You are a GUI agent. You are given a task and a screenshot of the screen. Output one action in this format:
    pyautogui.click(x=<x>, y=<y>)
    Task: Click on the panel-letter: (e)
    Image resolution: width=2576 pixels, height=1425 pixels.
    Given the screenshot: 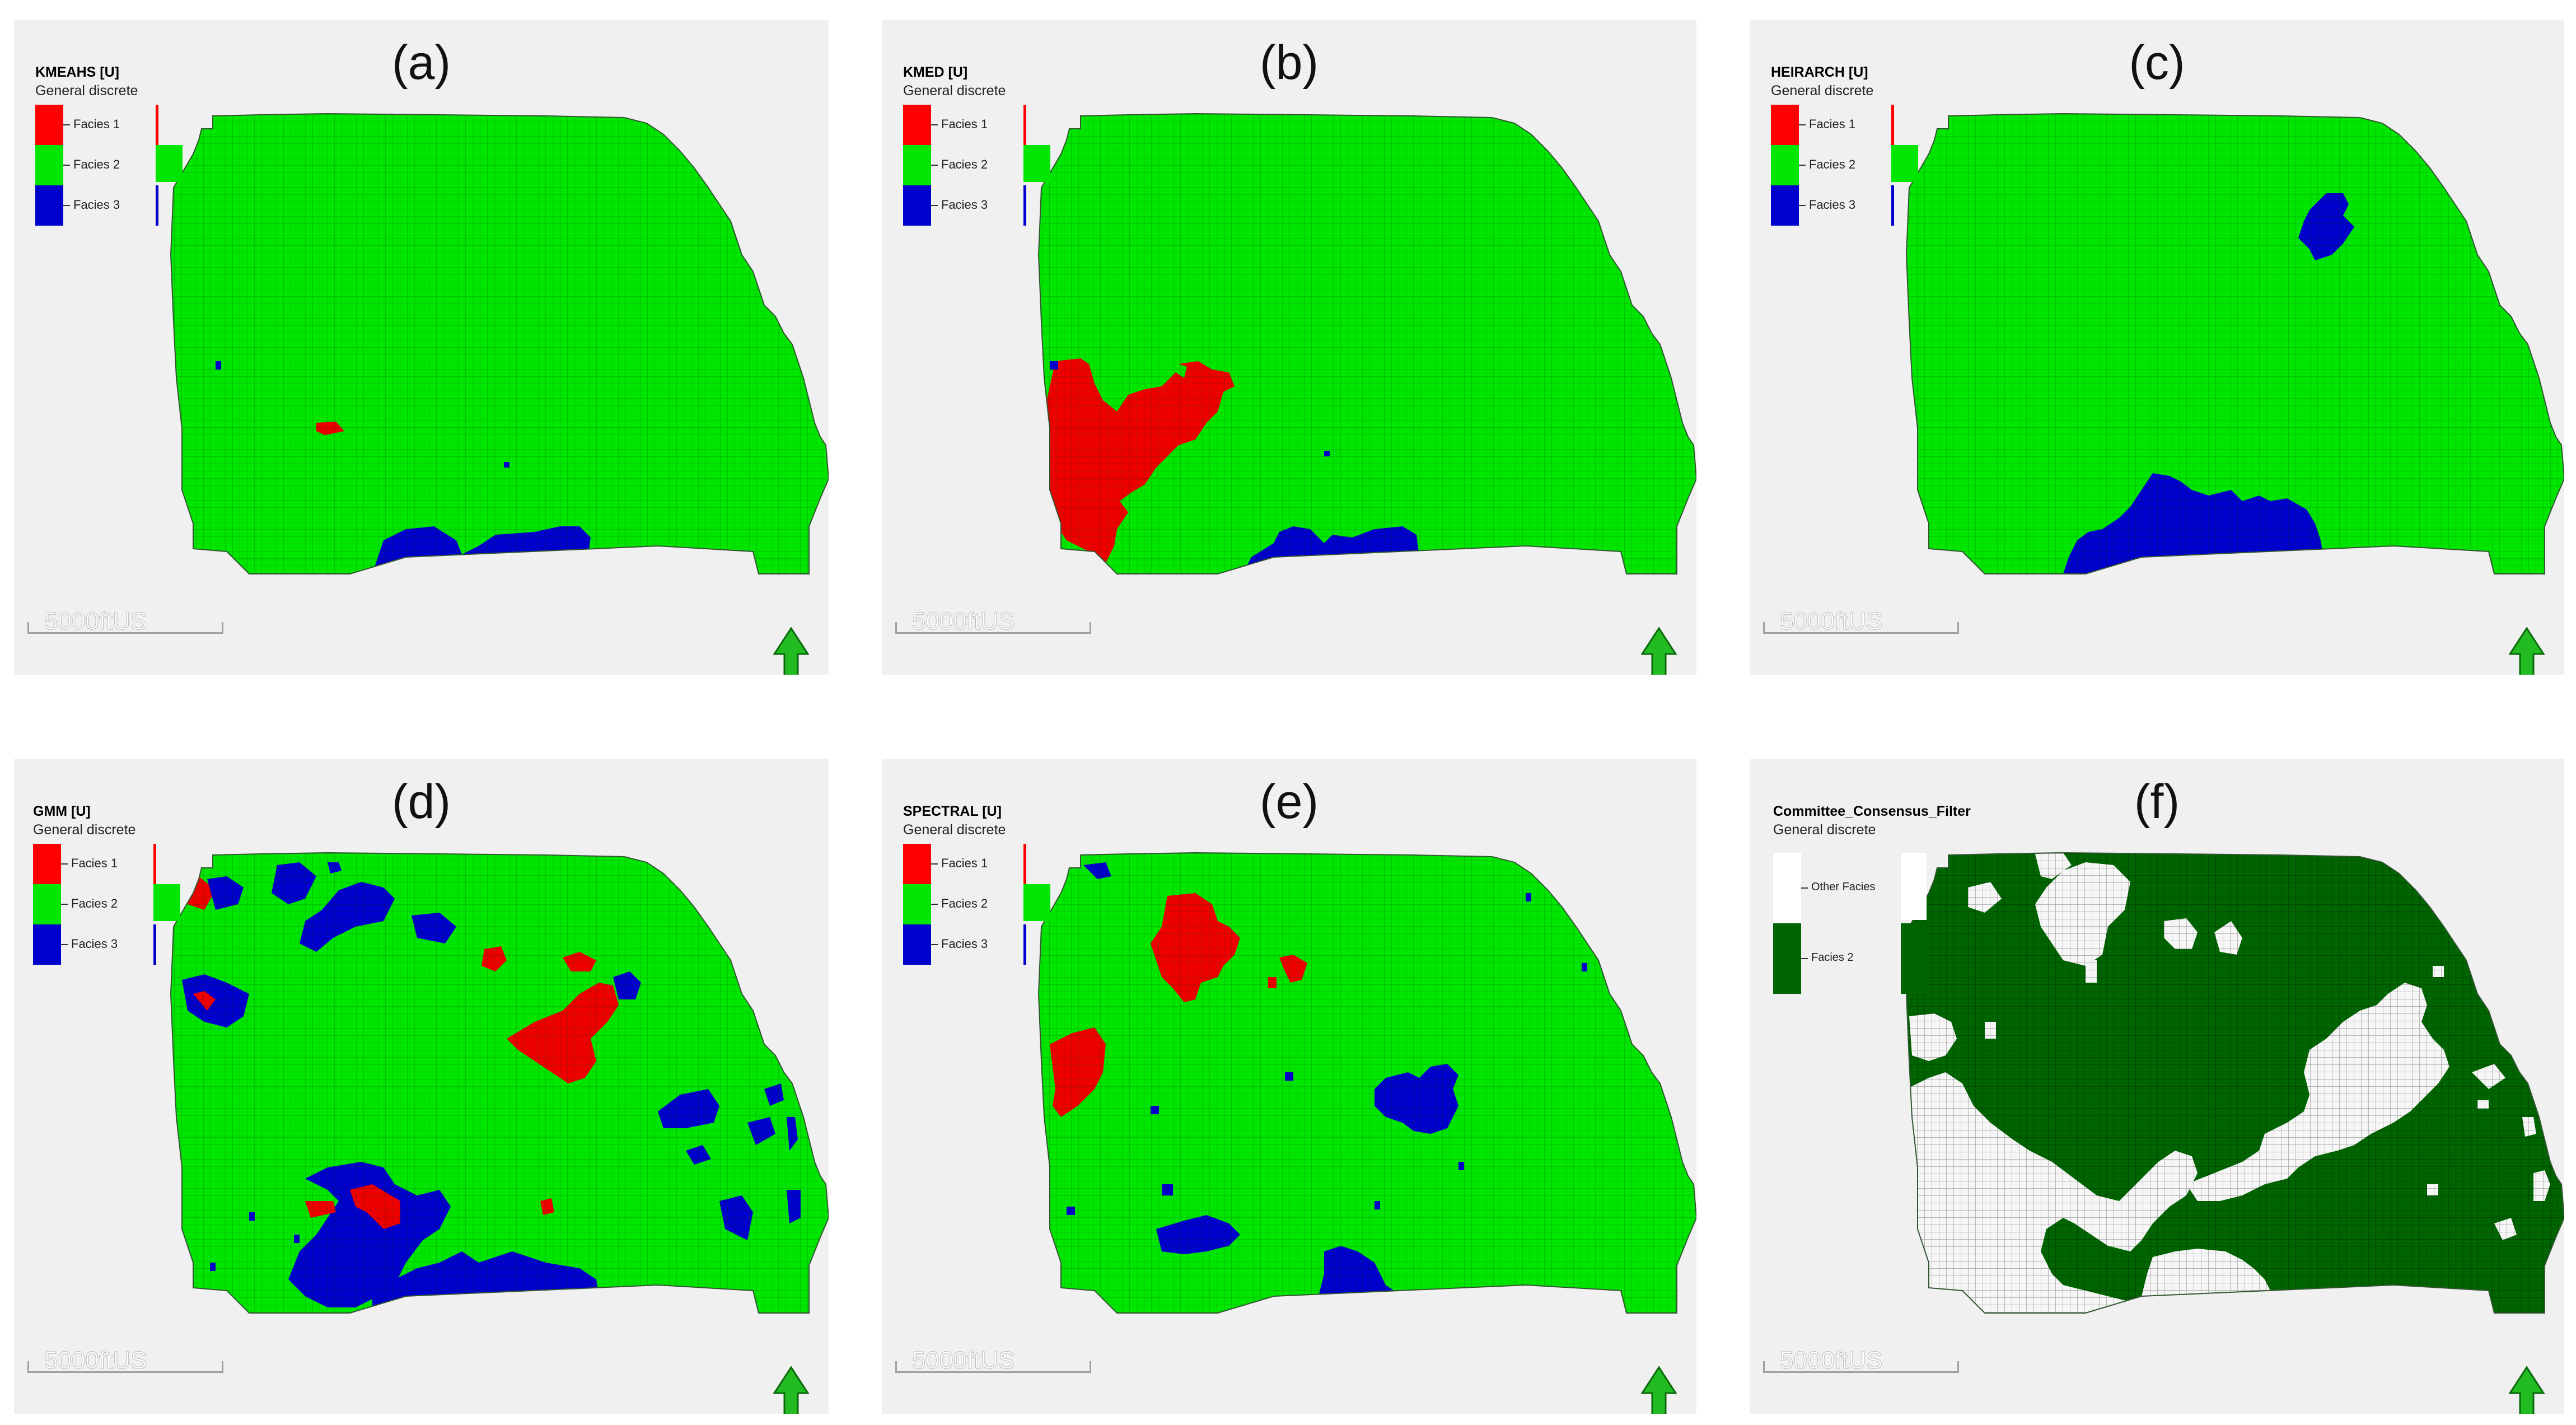 What is the action you would take?
    pyautogui.click(x=1289, y=802)
    